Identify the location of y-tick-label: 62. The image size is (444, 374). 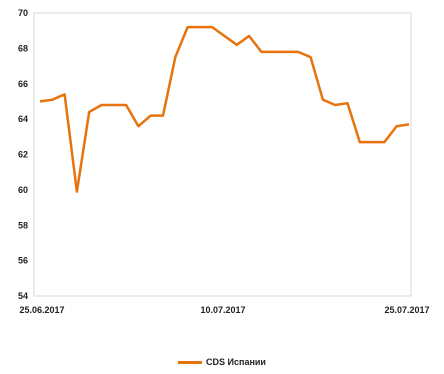
(23, 155).